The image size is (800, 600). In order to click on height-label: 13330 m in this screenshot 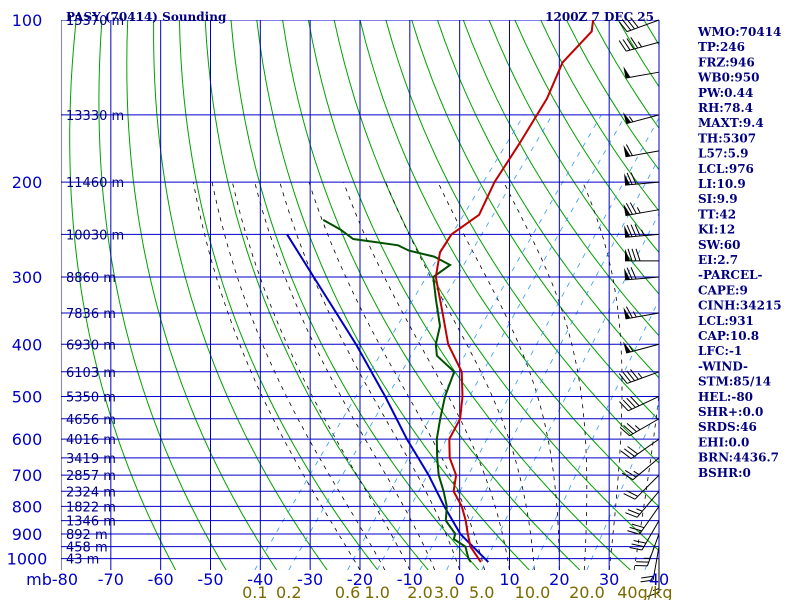, I will do `click(95, 116)`.